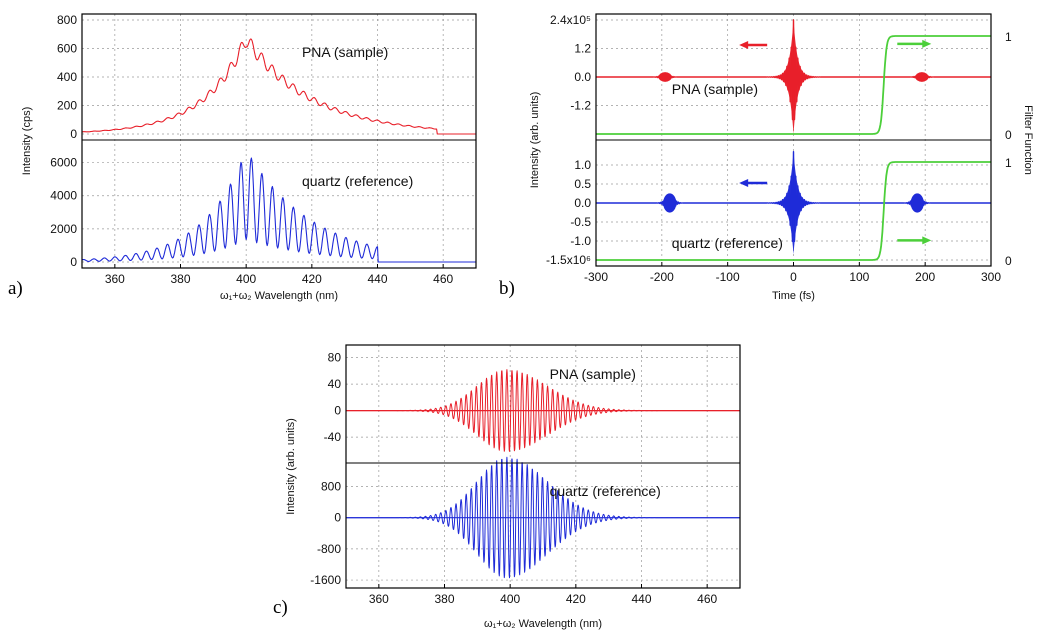 This screenshot has height=637, width=1037. What do you see at coordinates (335, 384) in the screenshot?
I see `y-tick-label: 40` at bounding box center [335, 384].